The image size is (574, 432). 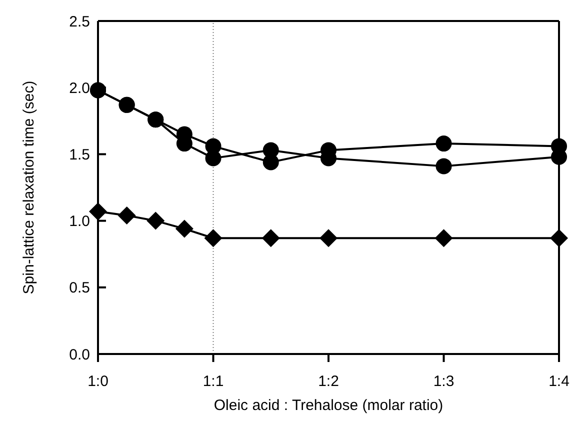 What do you see at coordinates (79, 155) in the screenshot?
I see `y-tick-label: 1.5` at bounding box center [79, 155].